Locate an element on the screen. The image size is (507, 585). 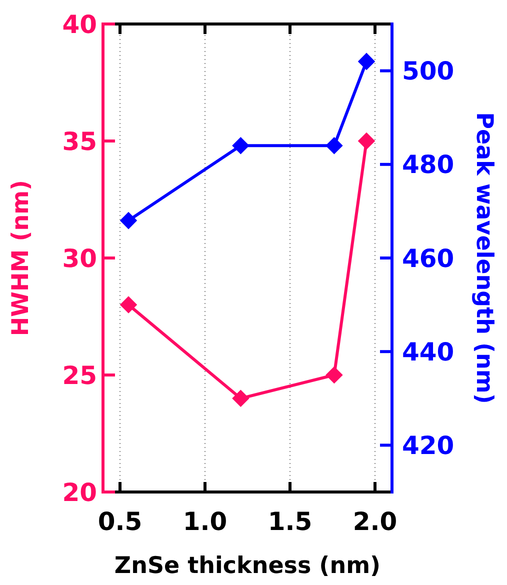
y-axis-title: HWHM (nm) is located at coordinates (21, 258).